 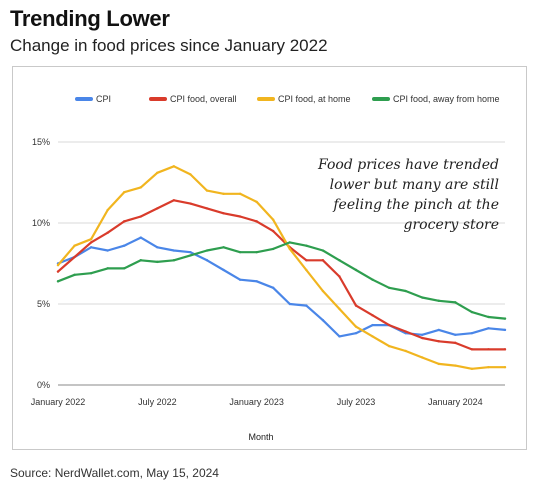 What do you see at coordinates (157, 402) in the screenshot?
I see `x-tick-label: July 2022` at bounding box center [157, 402].